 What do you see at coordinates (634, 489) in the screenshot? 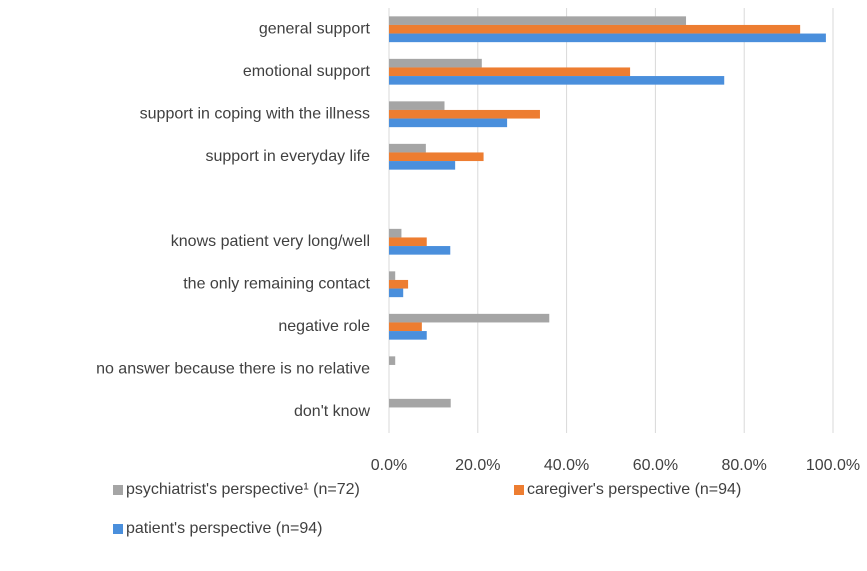
I see `legend-label: caregiver's perspective (n=94)` at bounding box center [634, 489].